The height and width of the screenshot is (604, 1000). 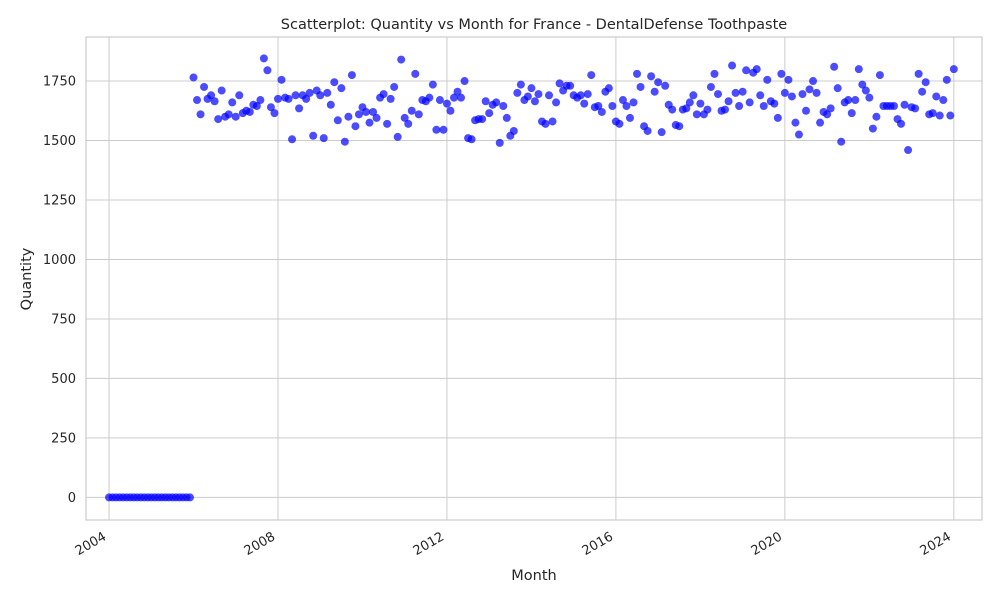 What do you see at coordinates (533, 576) in the screenshot?
I see `x-axis-label: Month` at bounding box center [533, 576].